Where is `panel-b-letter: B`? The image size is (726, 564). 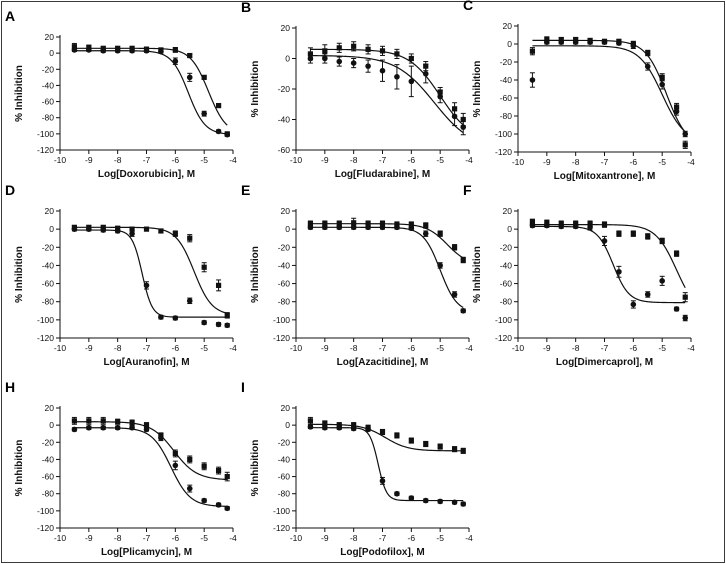 panel-b-letter: B is located at coordinates (246, 7).